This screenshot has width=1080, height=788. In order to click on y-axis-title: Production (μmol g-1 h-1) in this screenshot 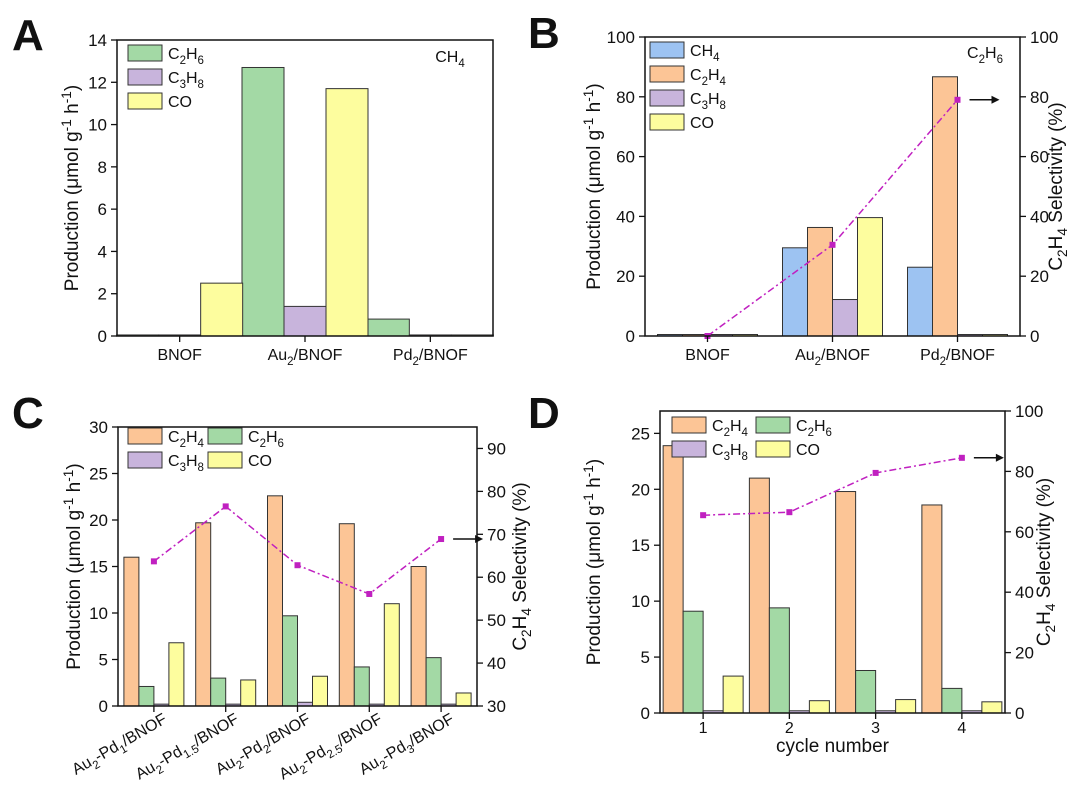, I will do `click(71, 188)`.